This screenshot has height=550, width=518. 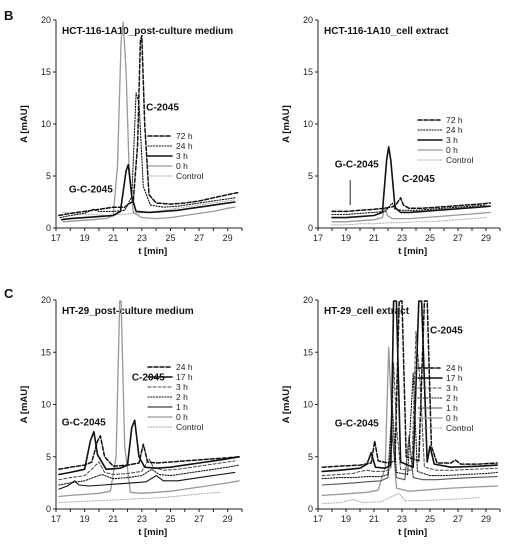 I want to click on series-line-2-h, so click(x=149, y=475).